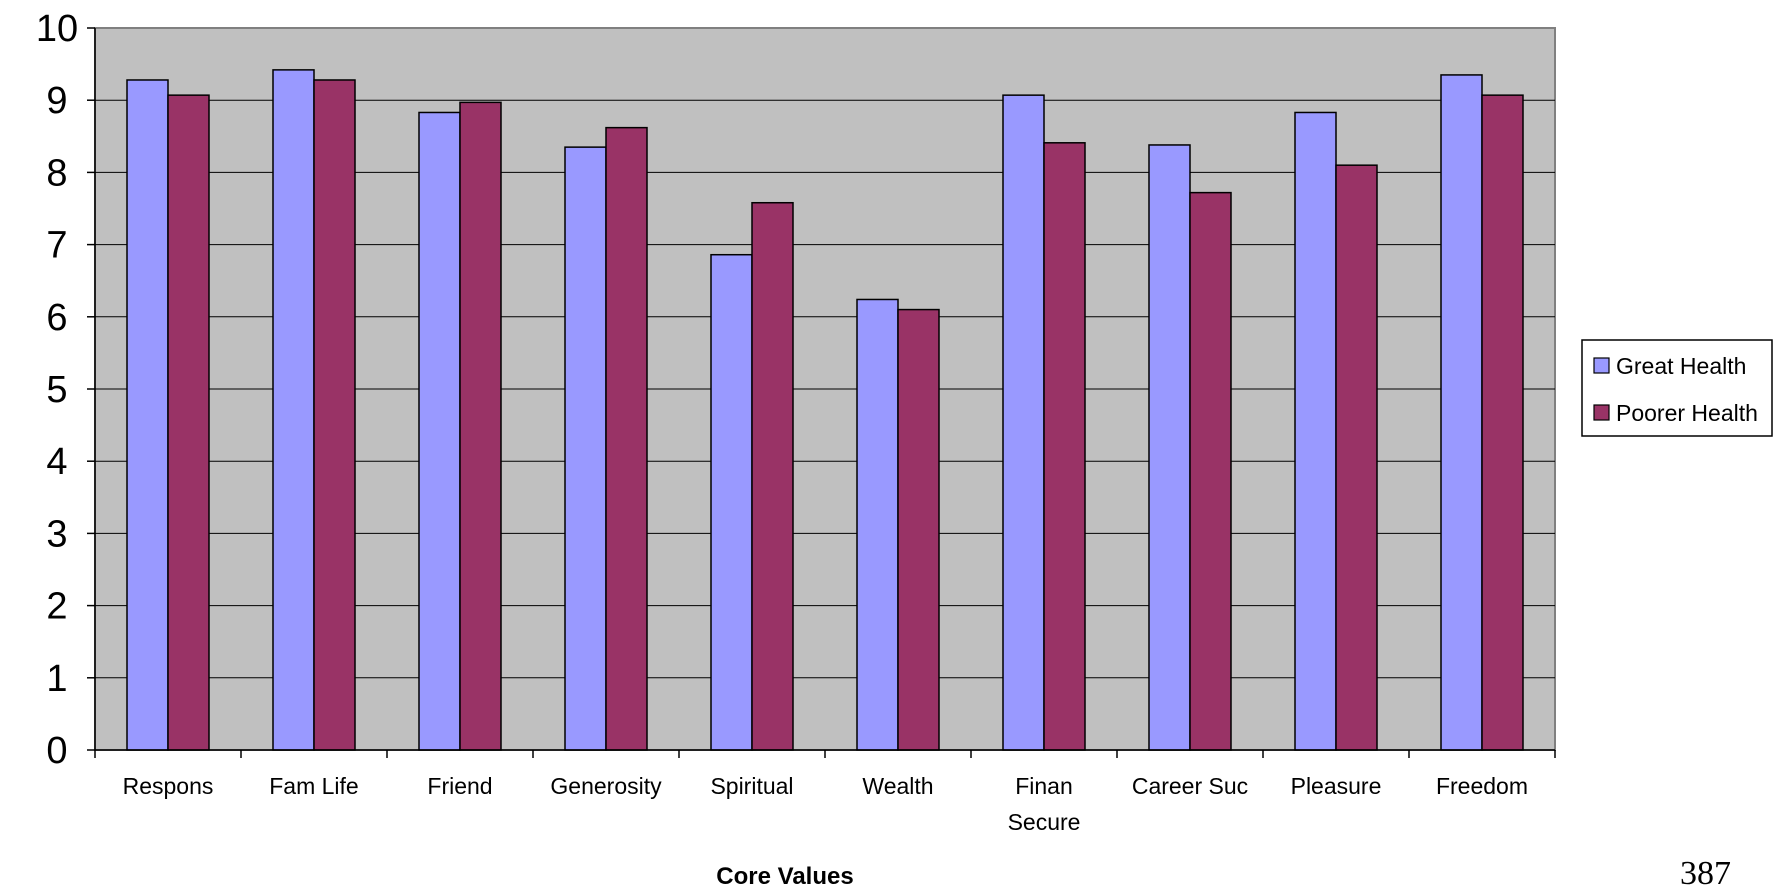 This screenshot has height=893, width=1774. I want to click on x-tick-label: Freedom, so click(1482, 786).